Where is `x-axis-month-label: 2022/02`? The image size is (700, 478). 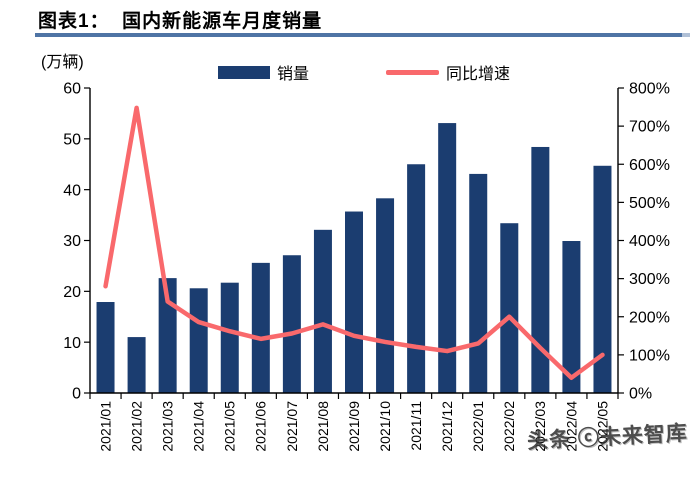
x-axis-month-label: 2022/02 is located at coordinates (509, 426).